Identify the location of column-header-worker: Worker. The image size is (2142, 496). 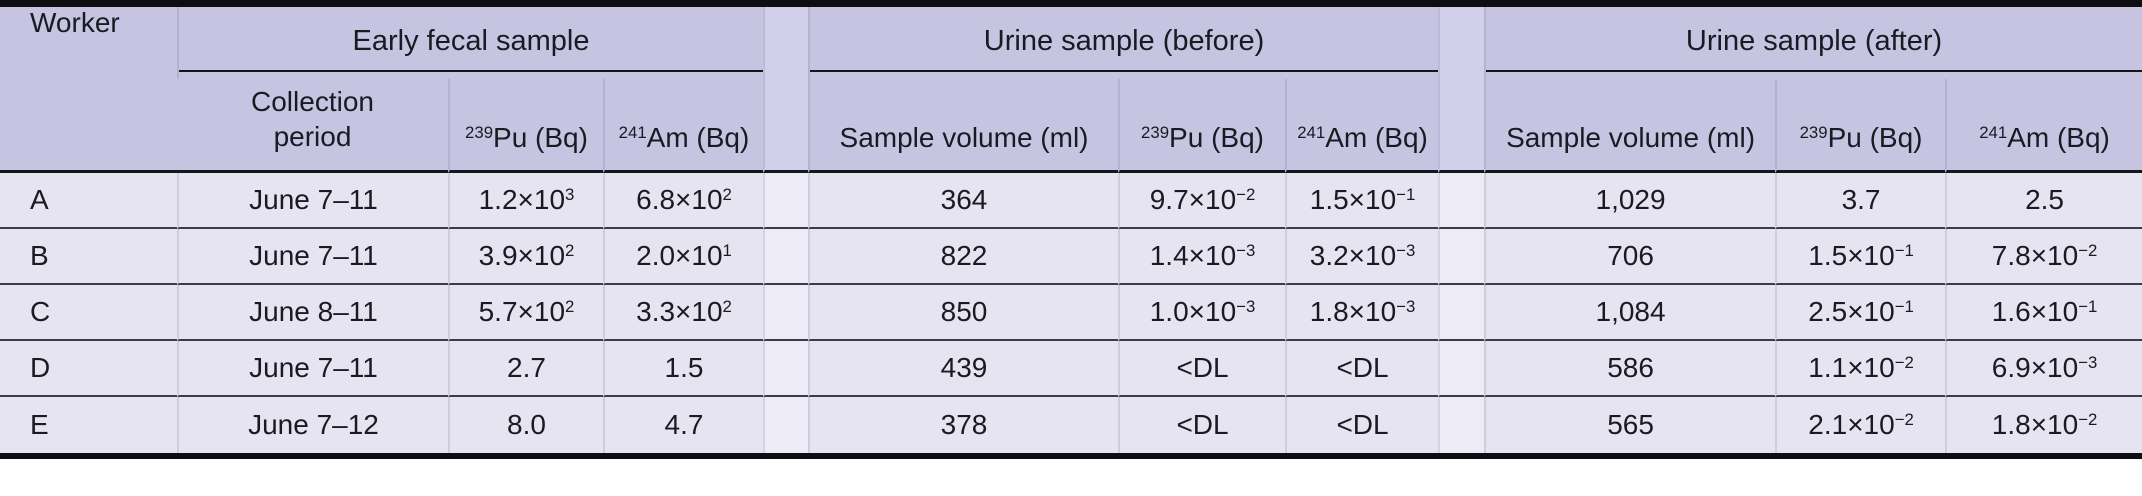
(88, 90).